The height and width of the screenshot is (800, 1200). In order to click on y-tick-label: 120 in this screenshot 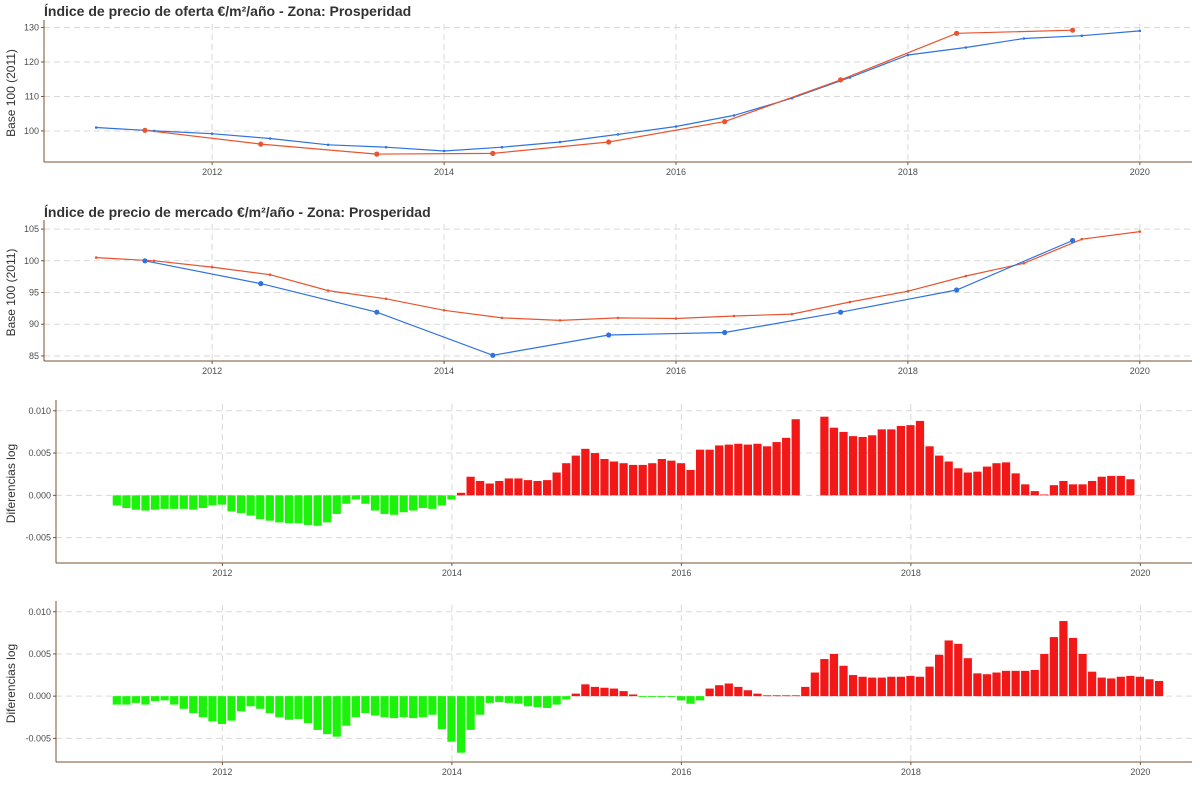, I will do `click(31, 62)`.